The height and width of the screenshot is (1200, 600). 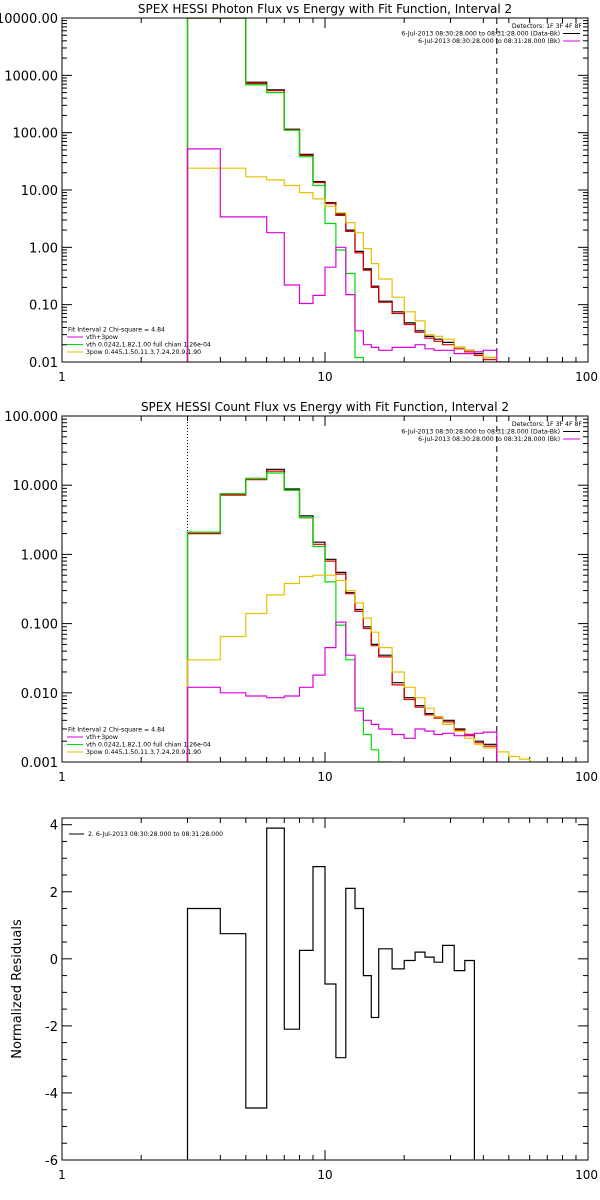 What do you see at coordinates (43, 248) in the screenshot?
I see `y-tick-label: 1.00` at bounding box center [43, 248].